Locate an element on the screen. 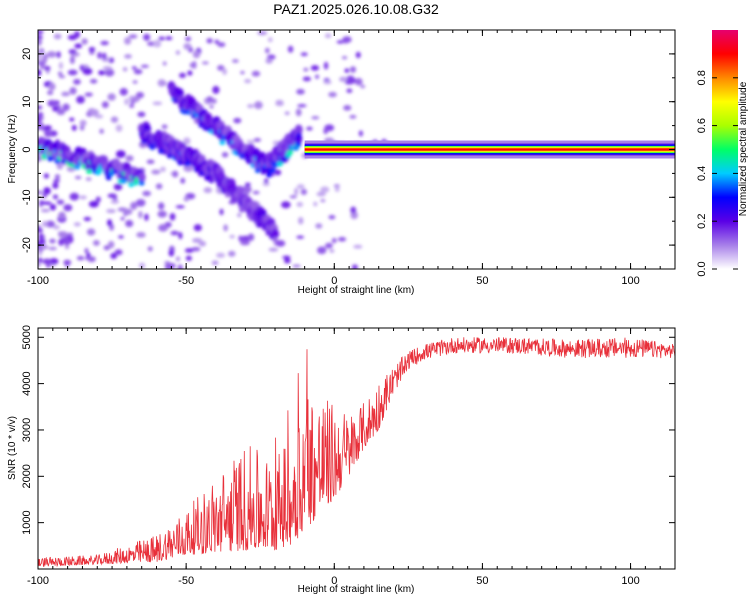 The height and width of the screenshot is (600, 750). snr-xtick-label: -50 is located at coordinates (186, 581).